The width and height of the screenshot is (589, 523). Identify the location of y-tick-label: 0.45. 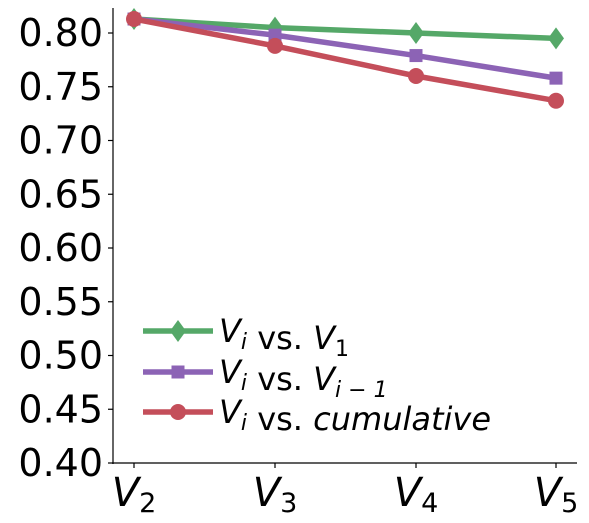
(60, 409).